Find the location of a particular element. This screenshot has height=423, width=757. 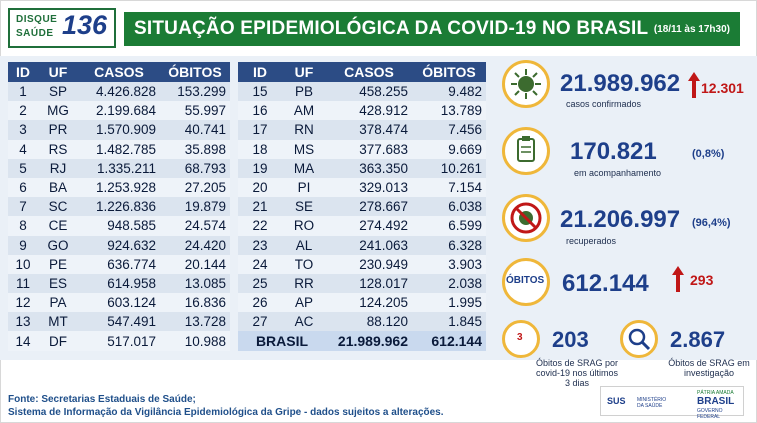

row-obitos: 9.669 is located at coordinates (449, 149).